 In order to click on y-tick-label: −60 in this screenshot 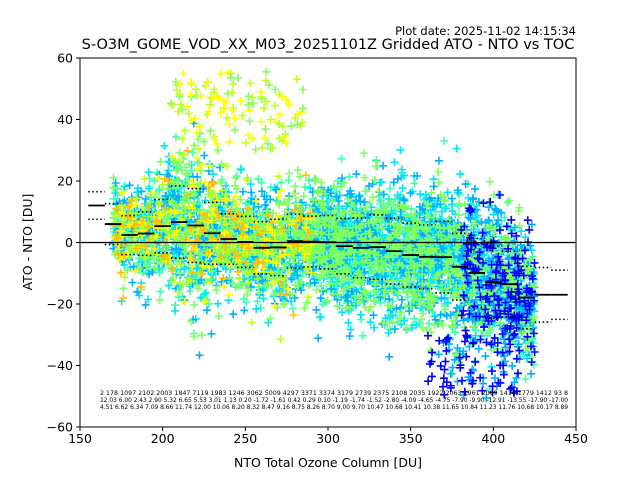, I will do `click(60, 427)`.